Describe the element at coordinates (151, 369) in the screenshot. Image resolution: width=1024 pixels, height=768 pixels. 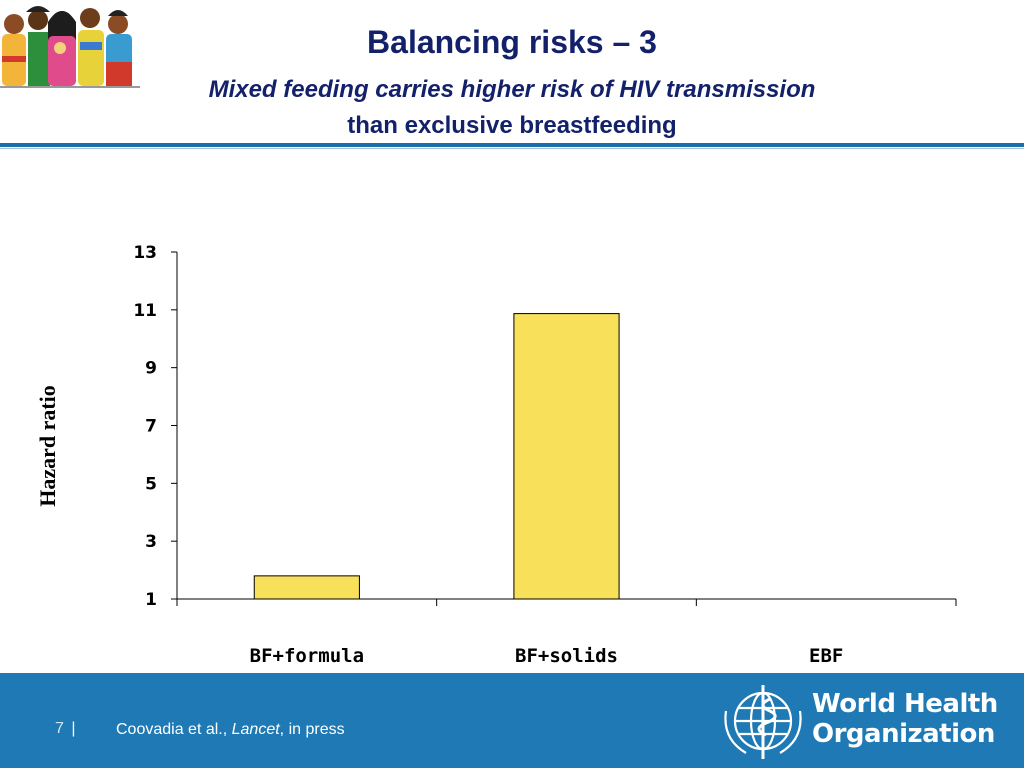
I see `y-tick-label: 9` at that location.